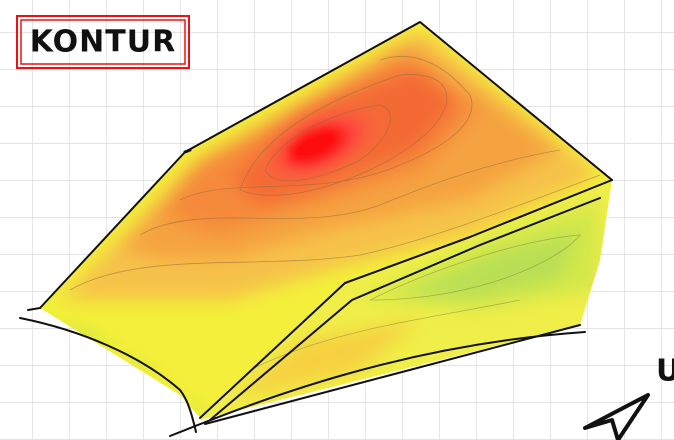  Describe the element at coordinates (628, 397) in the screenshot. I see `north-arrow: U` at that location.